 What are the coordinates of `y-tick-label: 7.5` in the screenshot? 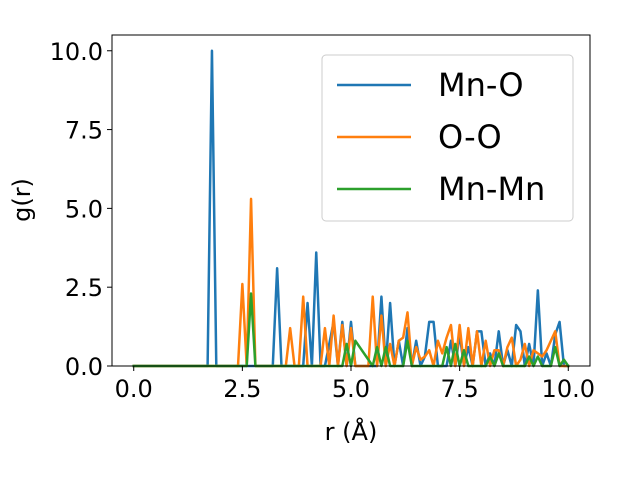 It's located at (84, 131).